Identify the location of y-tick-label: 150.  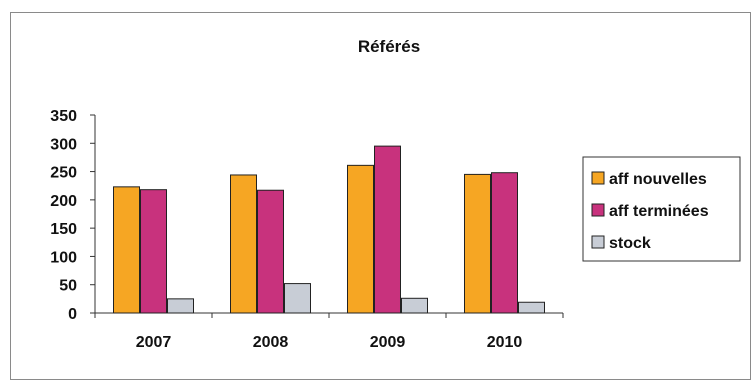
(63, 229).